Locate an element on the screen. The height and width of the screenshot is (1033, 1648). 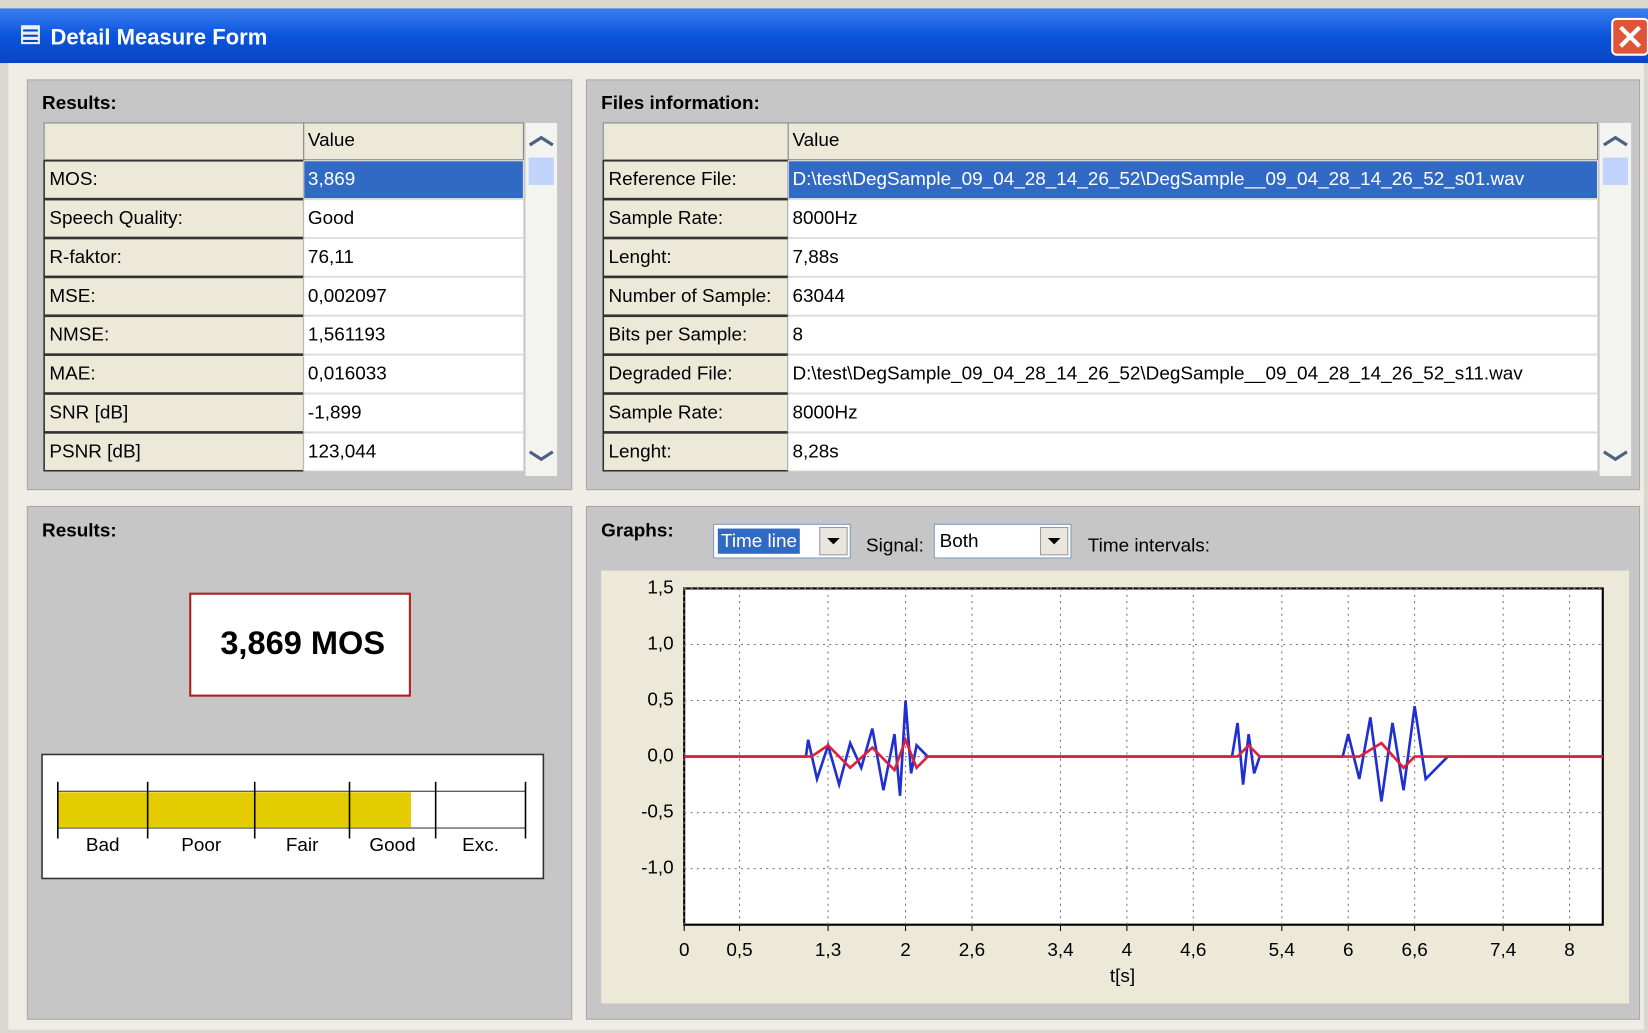
row-label: SNR [dB] is located at coordinates (88, 412).